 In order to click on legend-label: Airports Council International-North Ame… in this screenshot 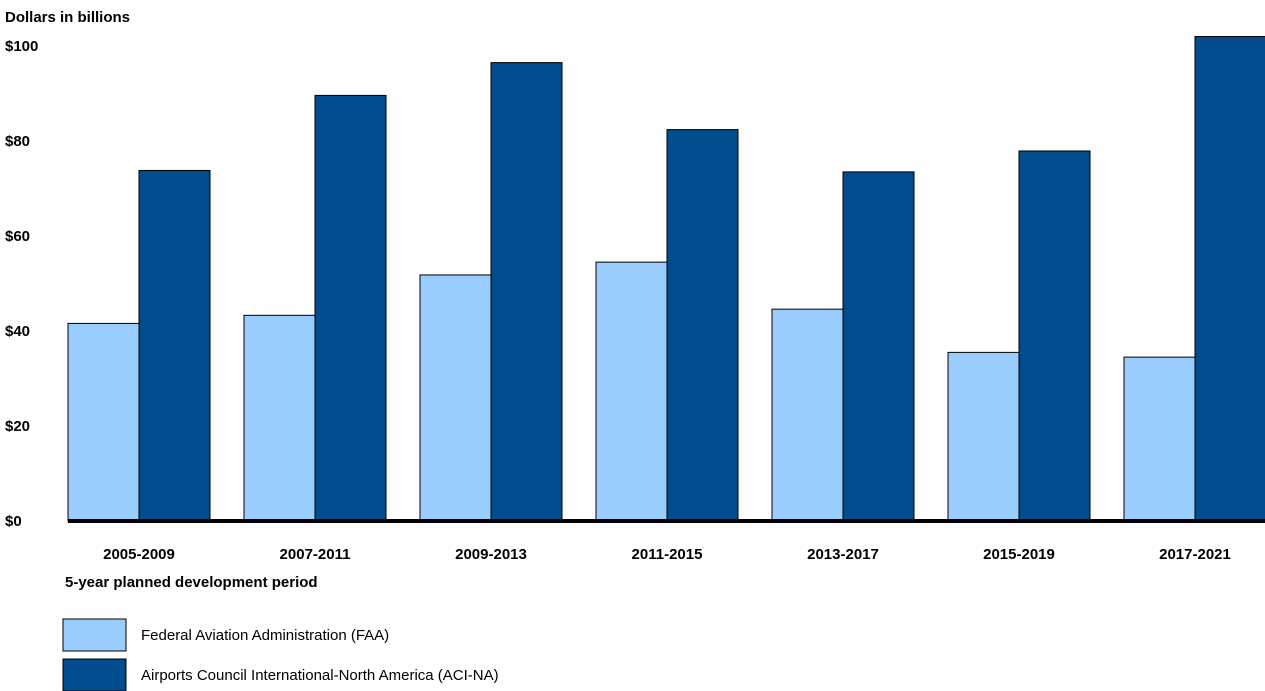, I will do `click(320, 675)`.